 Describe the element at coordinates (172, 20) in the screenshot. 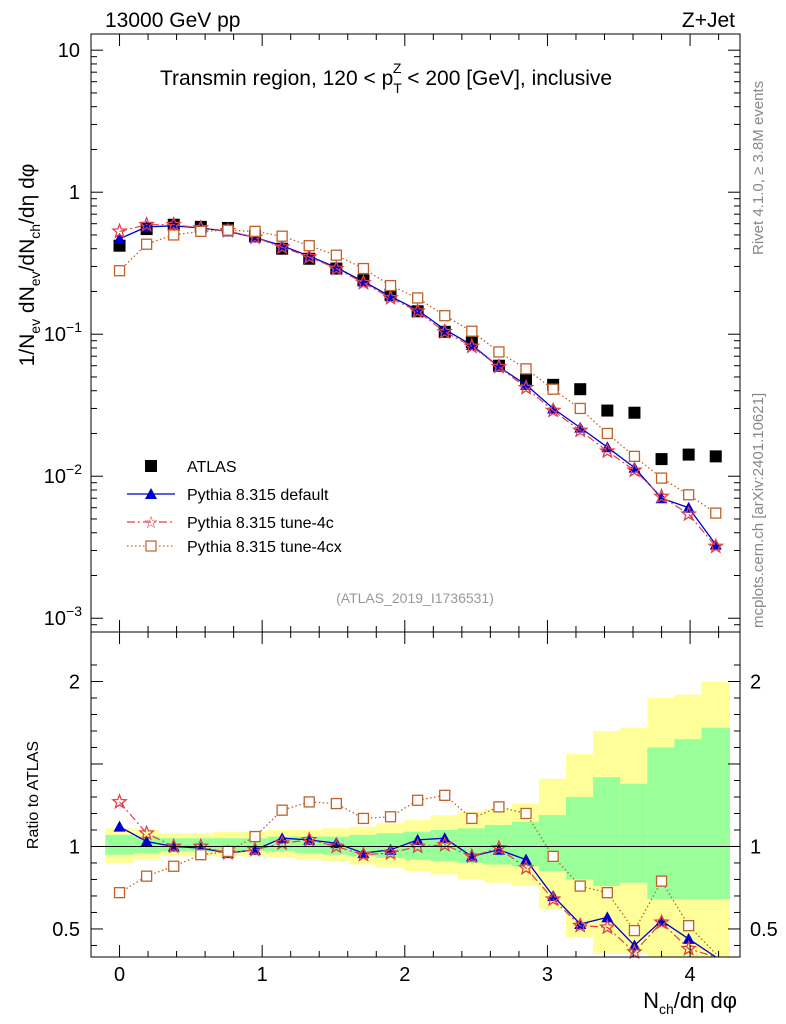

I see `header-left: 13000 GeV pp` at that location.